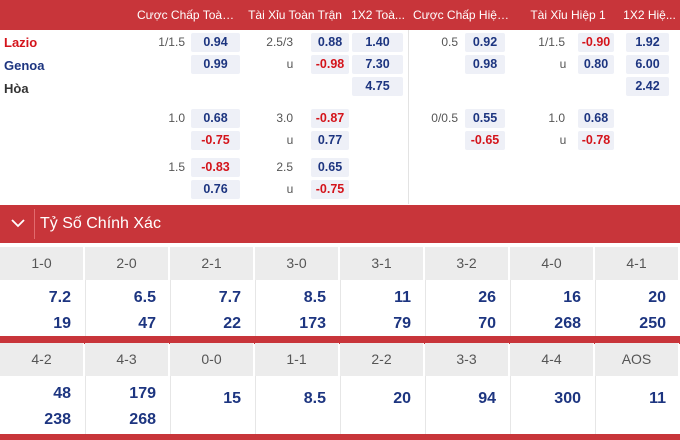  Describe the element at coordinates (34, 224) in the screenshot. I see `accordion-divider` at that location.